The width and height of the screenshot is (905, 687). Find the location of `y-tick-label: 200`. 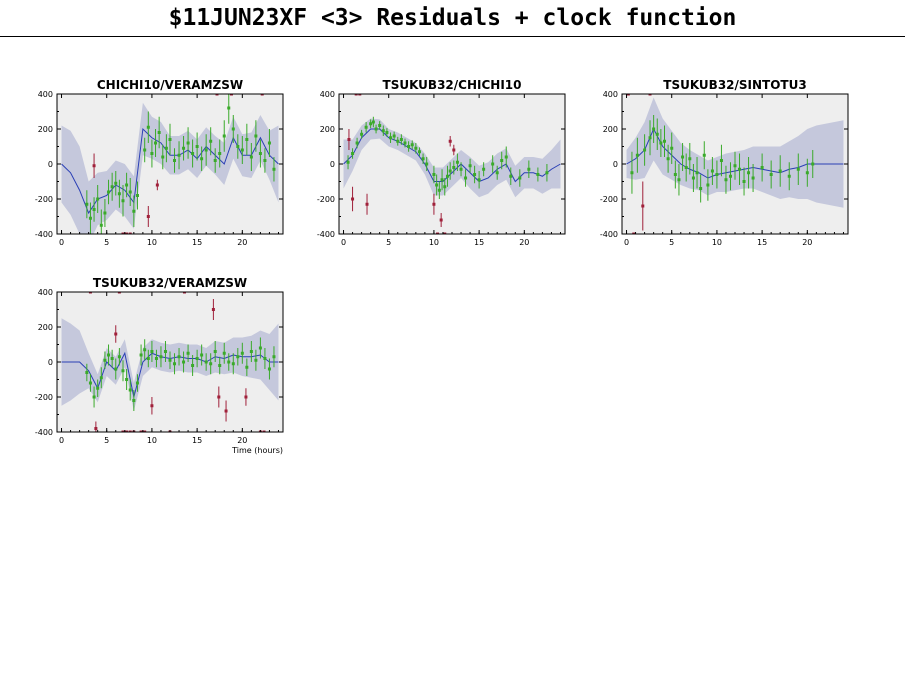

y-tick-label: 200 is located at coordinates (327, 129).